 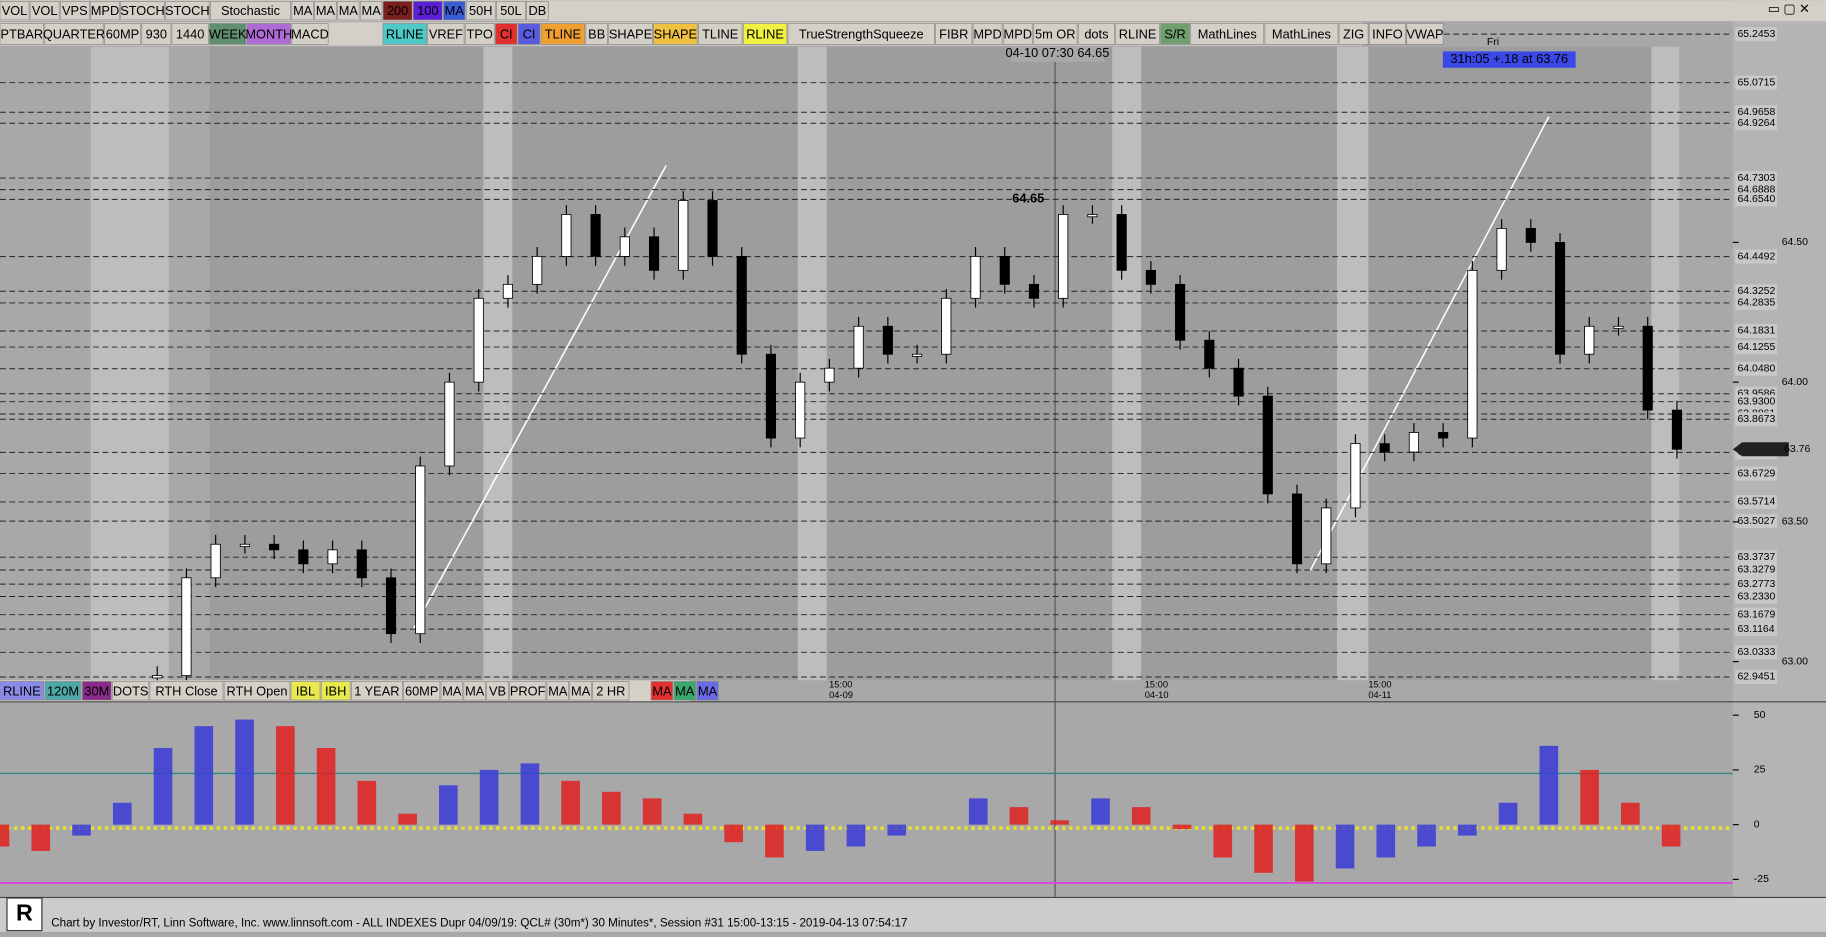 I want to click on button-label: QUARTER, so click(x=74, y=33).